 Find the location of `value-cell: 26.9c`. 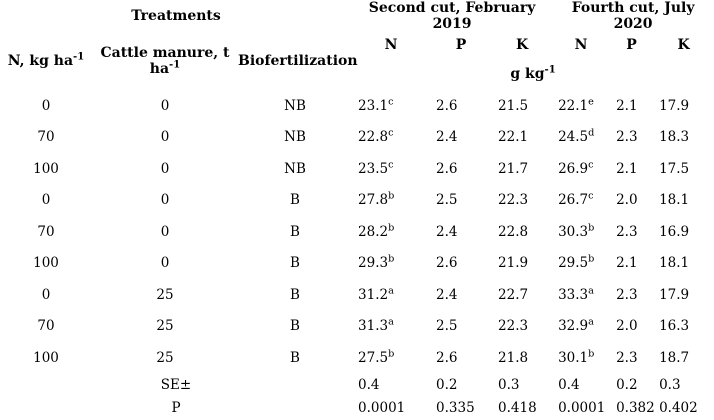

value-cell: 26.9c is located at coordinates (576, 168).